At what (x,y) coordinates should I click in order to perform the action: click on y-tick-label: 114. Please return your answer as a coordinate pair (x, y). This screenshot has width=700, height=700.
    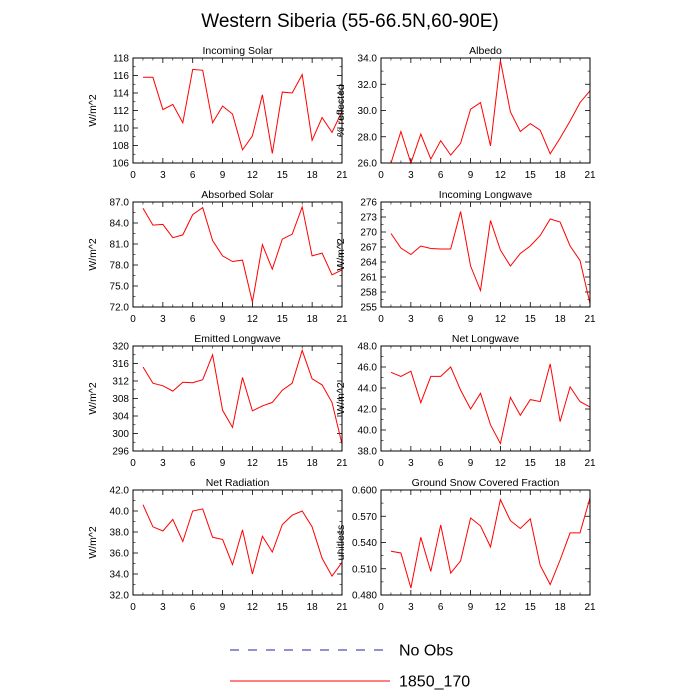
    Looking at the image, I should click on (121, 94).